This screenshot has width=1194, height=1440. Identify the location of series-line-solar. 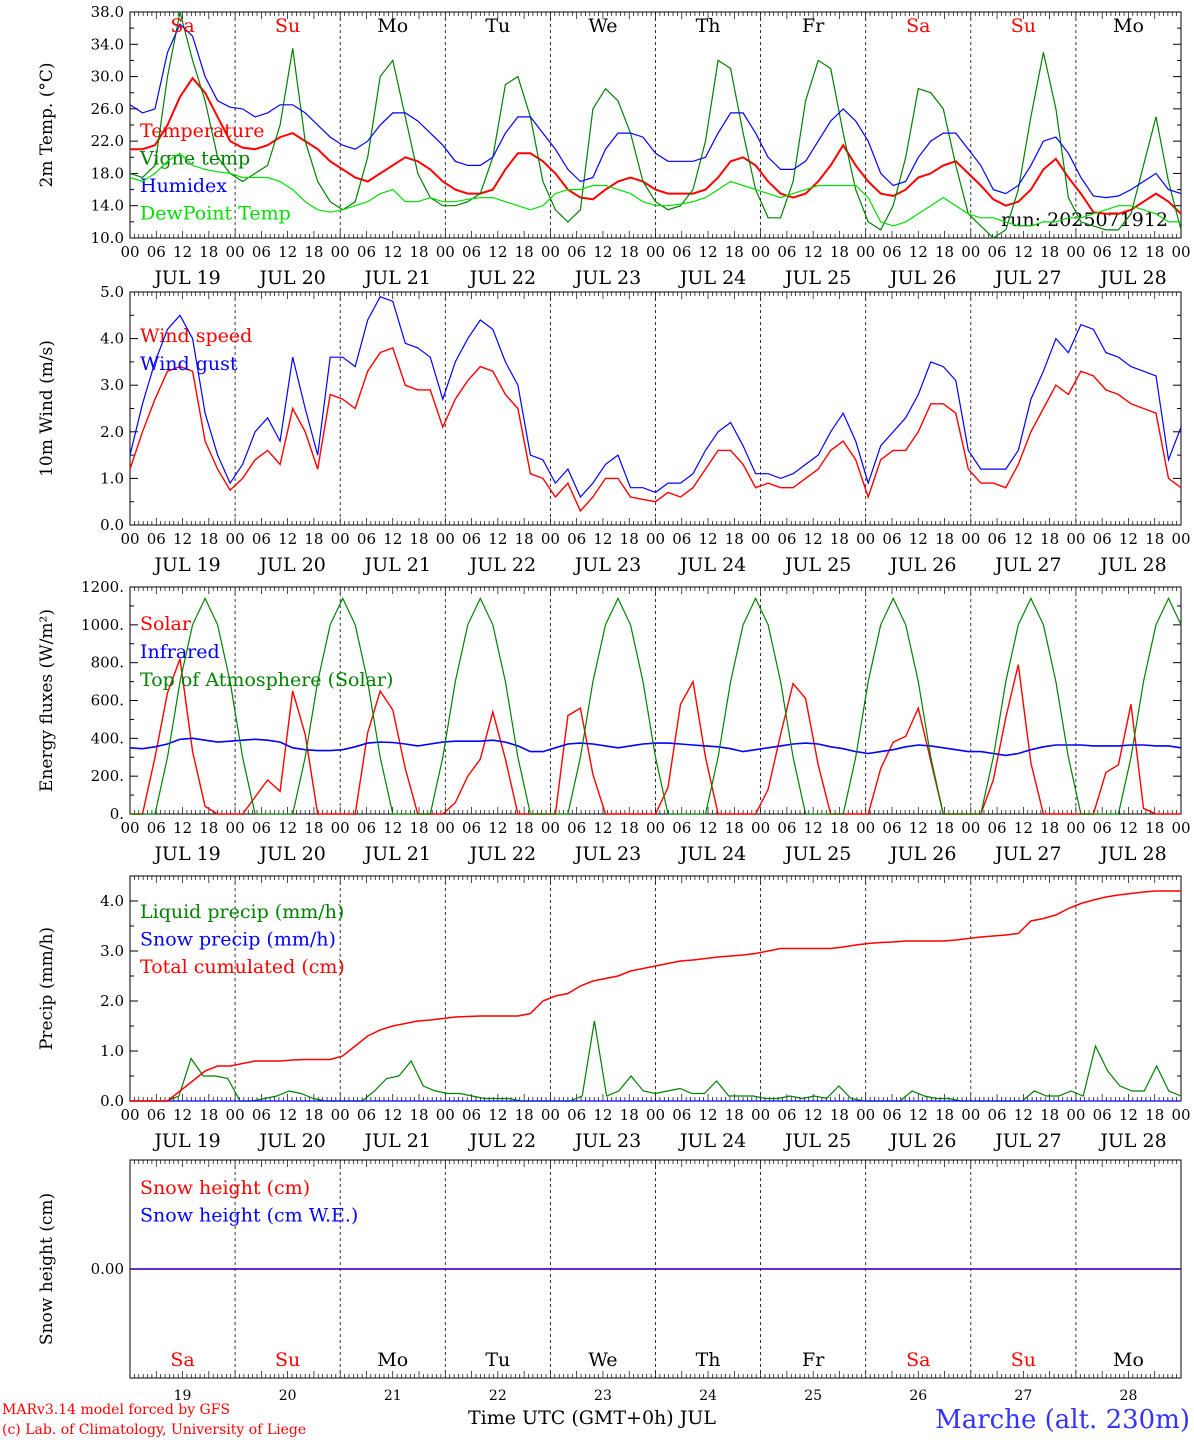
(655, 736).